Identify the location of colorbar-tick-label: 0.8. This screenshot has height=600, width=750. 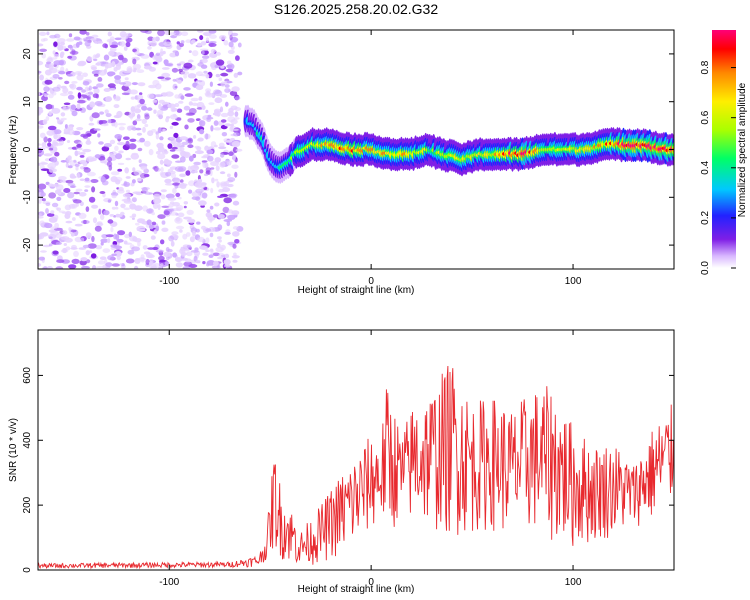
(705, 67).